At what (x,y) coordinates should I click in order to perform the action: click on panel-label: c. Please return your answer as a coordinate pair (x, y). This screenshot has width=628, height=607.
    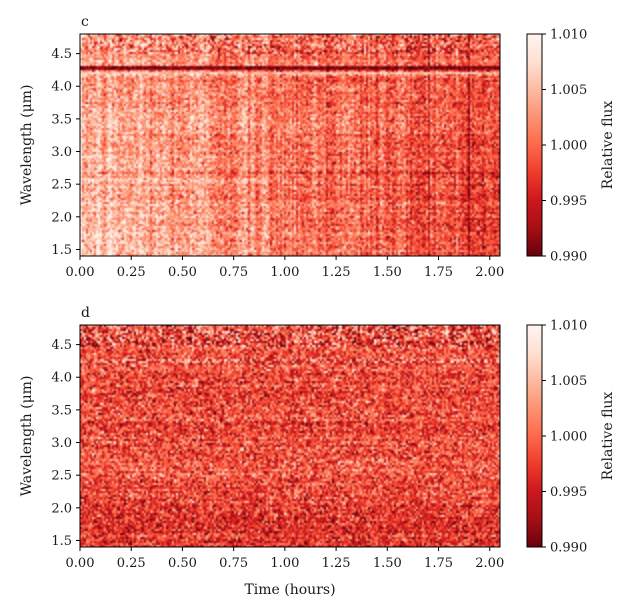
    Looking at the image, I should click on (85, 22).